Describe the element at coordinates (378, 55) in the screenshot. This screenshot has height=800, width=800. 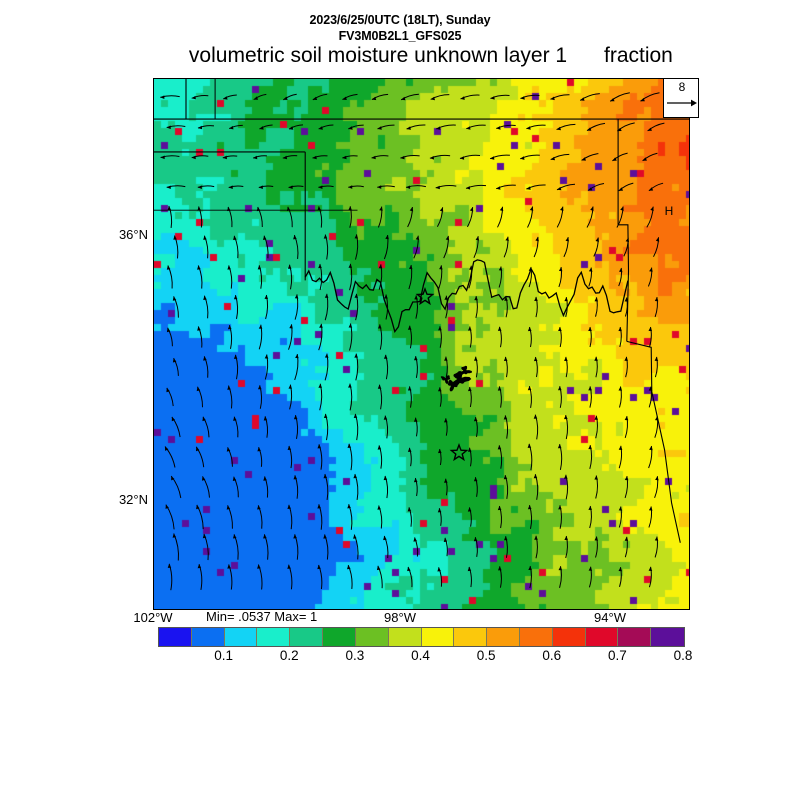
I see `variable-title: volumetric soil moisture unknown layer 1` at that location.